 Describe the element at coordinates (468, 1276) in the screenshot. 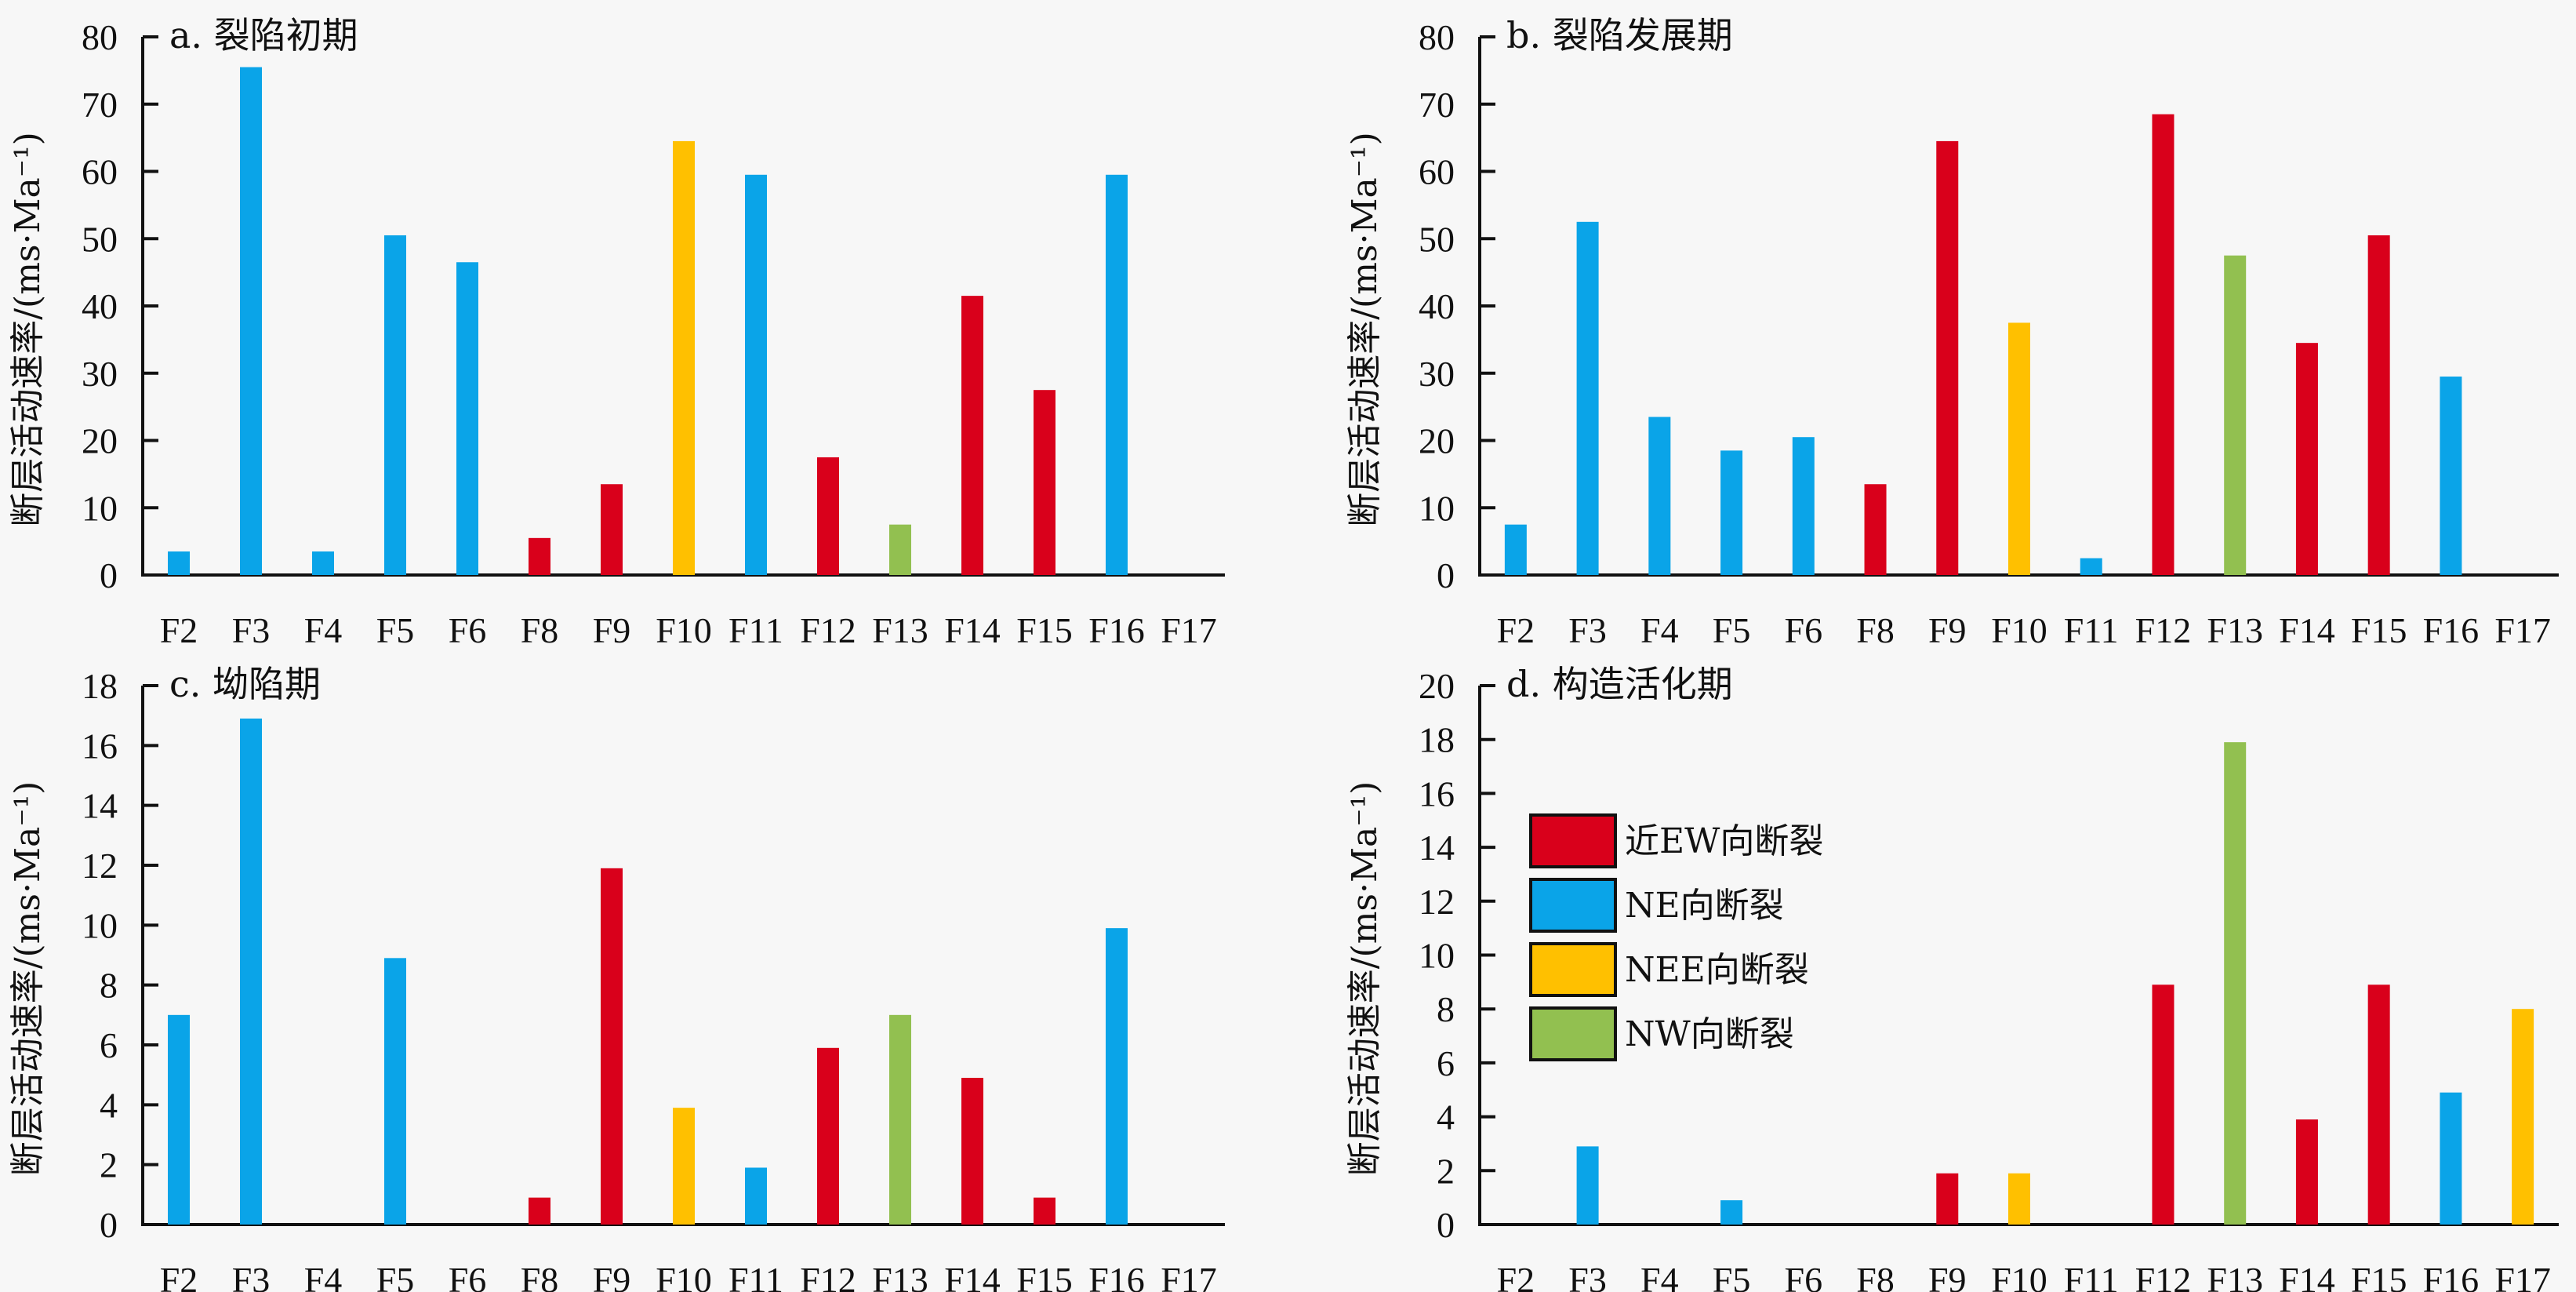

I see `x-tick-label: F6` at that location.